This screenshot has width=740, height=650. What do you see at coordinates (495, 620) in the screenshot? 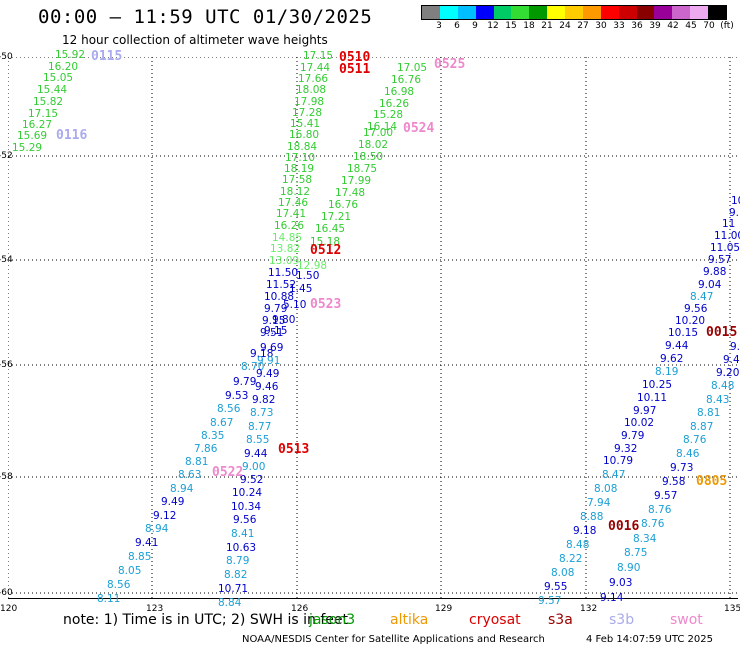
I see `legend-item-cryosat: cryosat` at bounding box center [495, 620].